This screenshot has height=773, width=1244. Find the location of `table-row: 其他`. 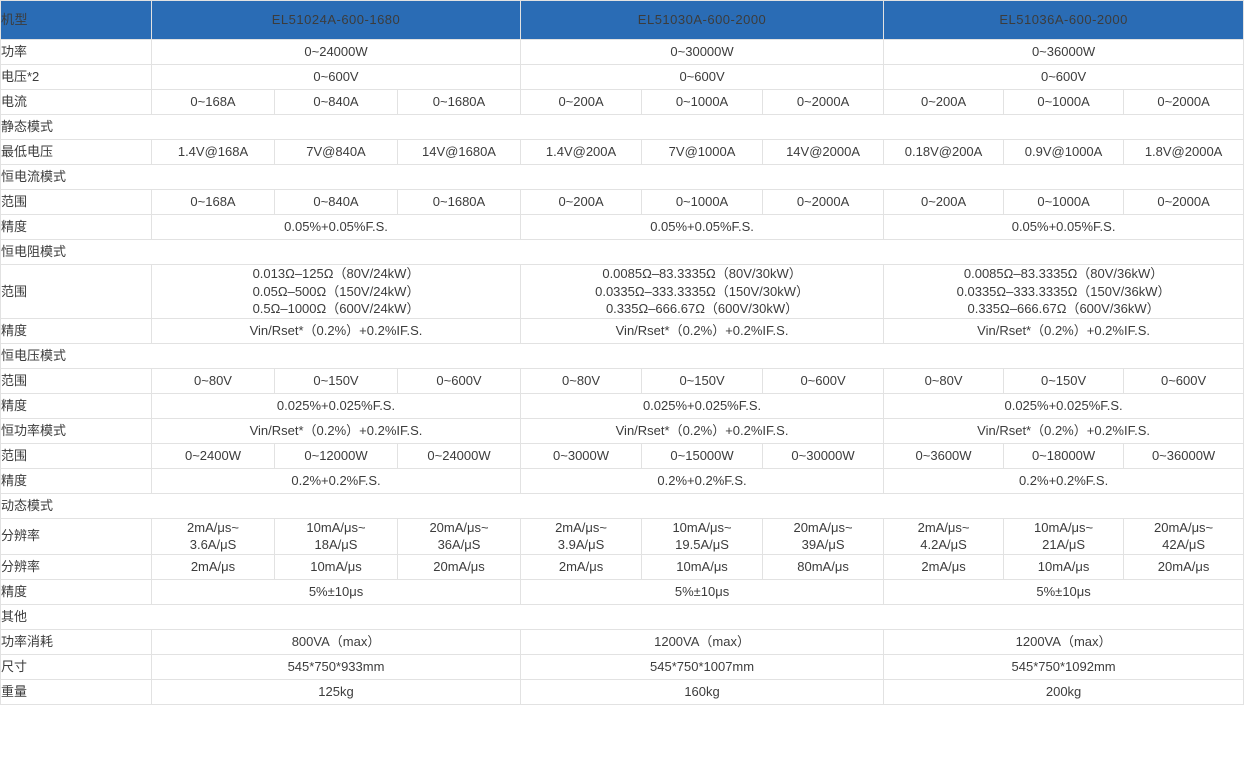

table-row: 其他 is located at coordinates (622, 616).